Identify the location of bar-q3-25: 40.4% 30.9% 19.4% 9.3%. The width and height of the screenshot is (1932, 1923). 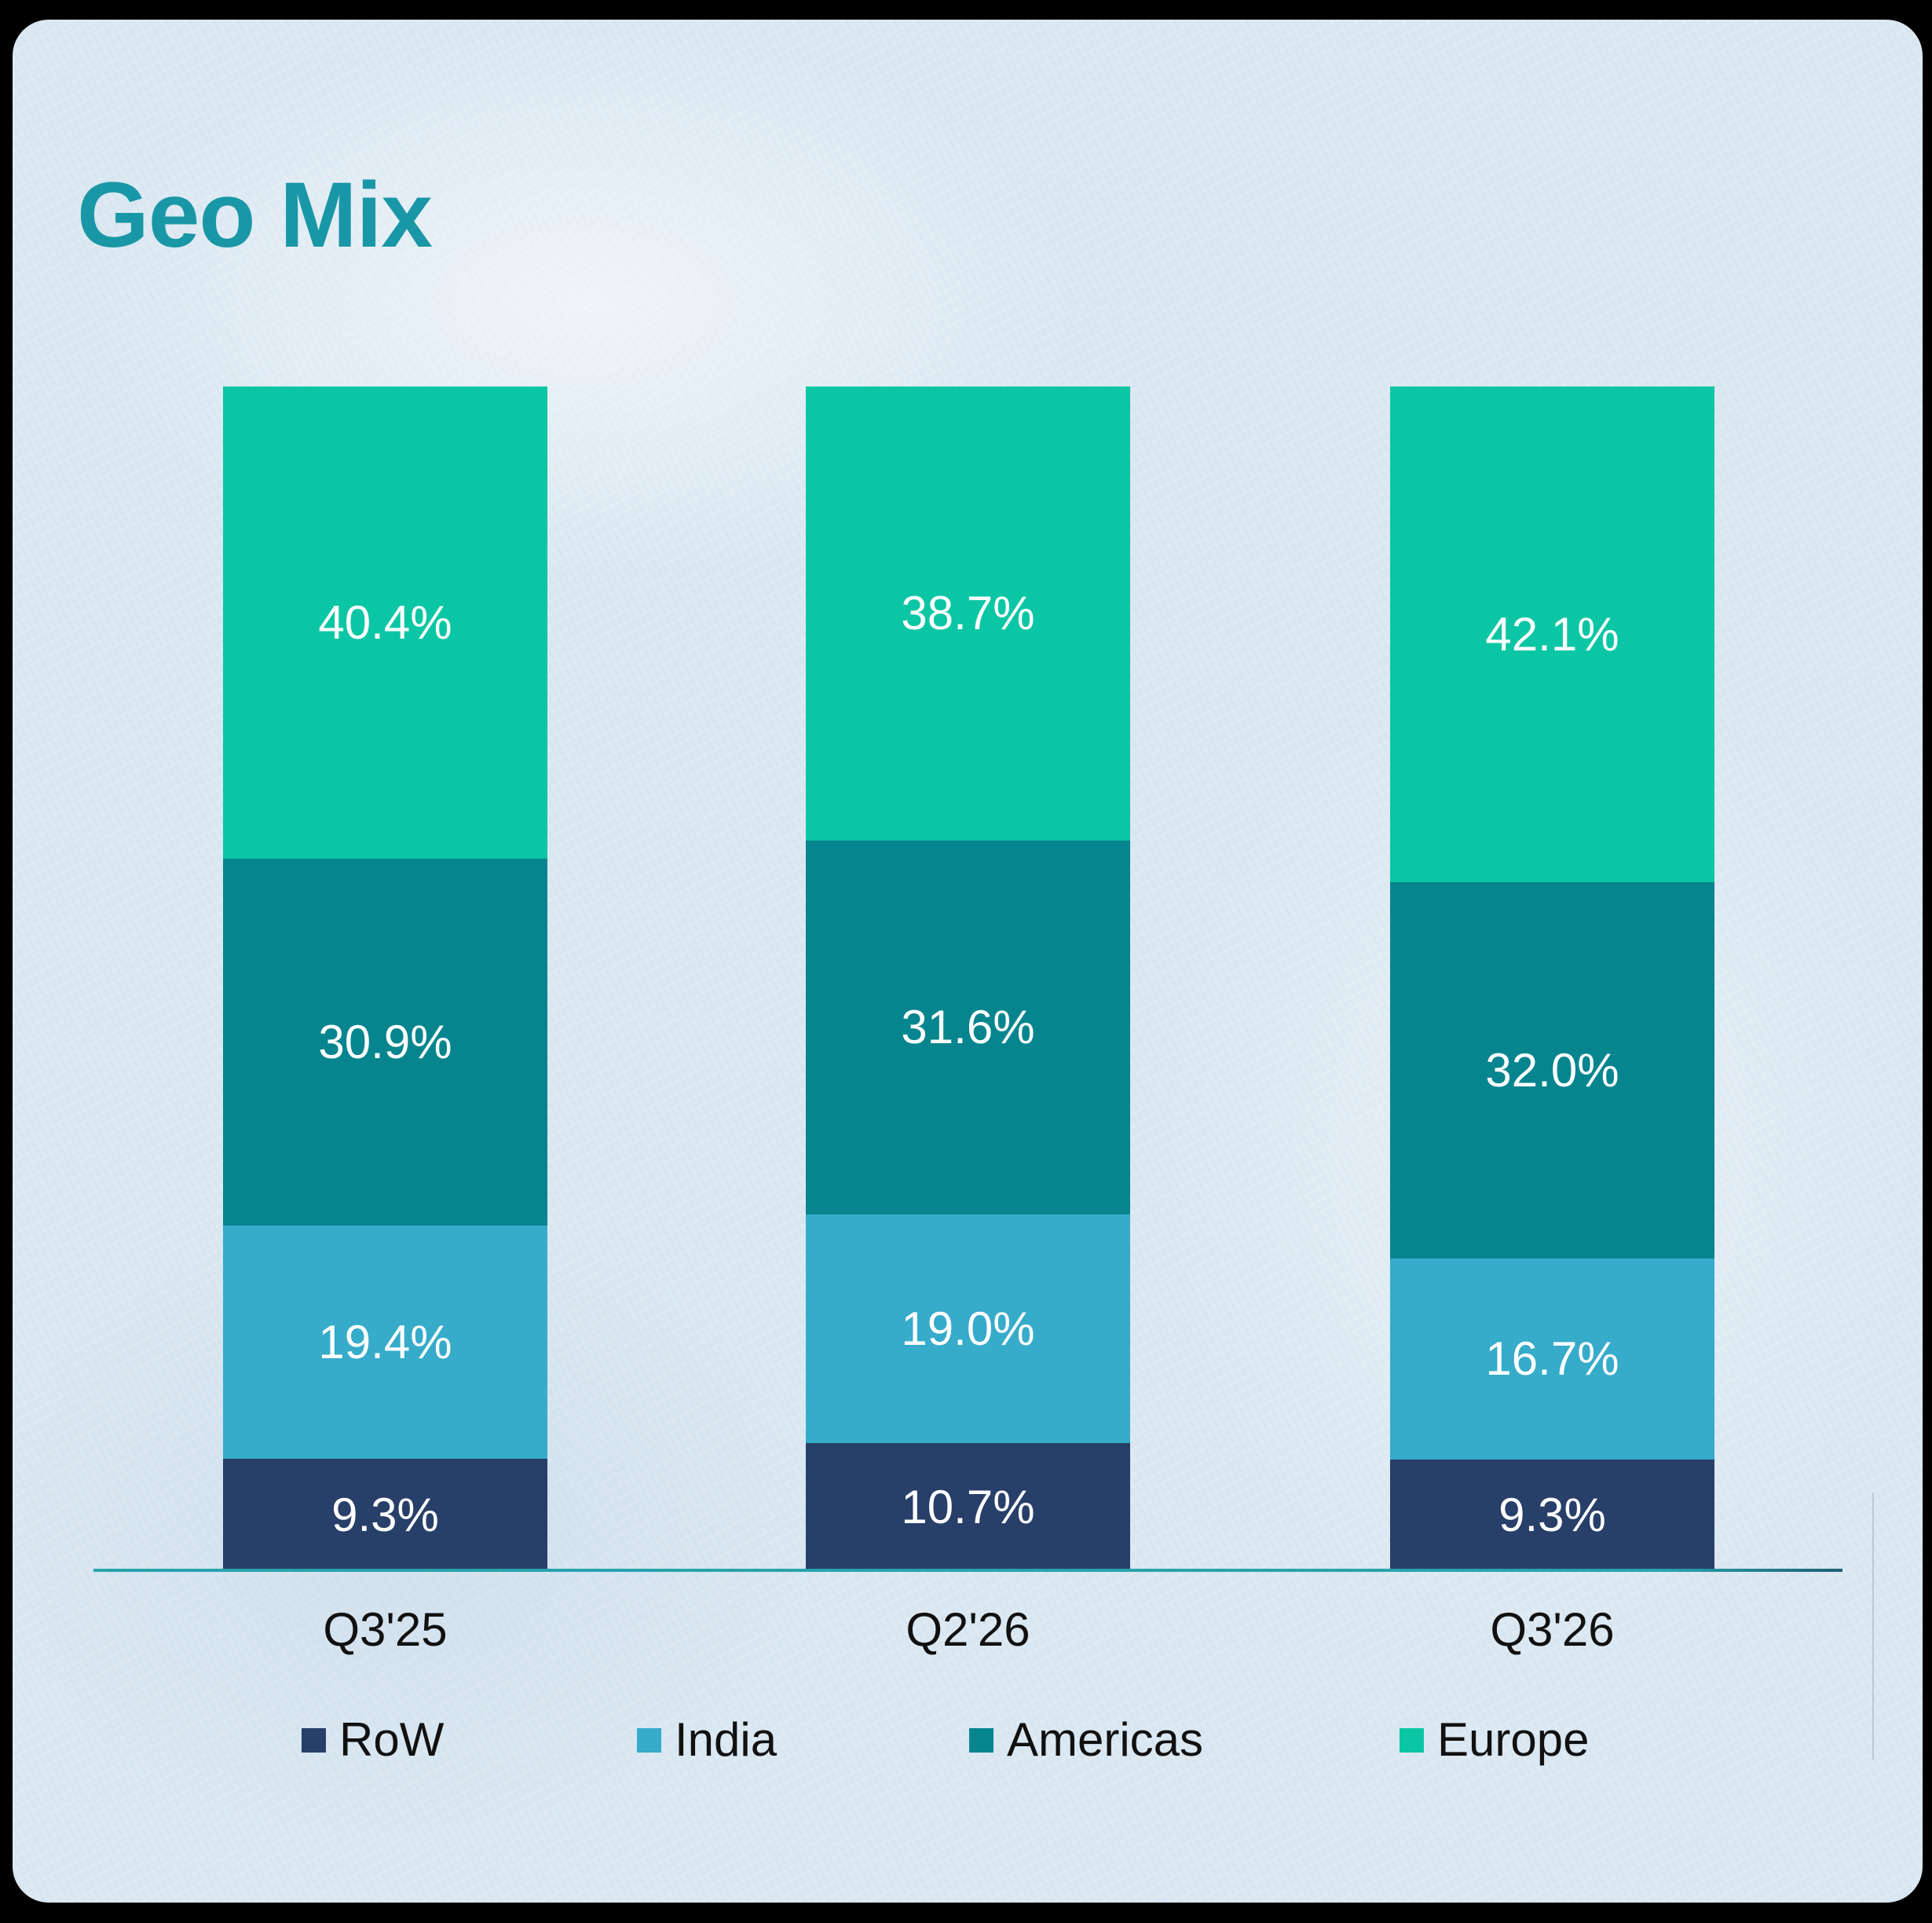
(385, 978).